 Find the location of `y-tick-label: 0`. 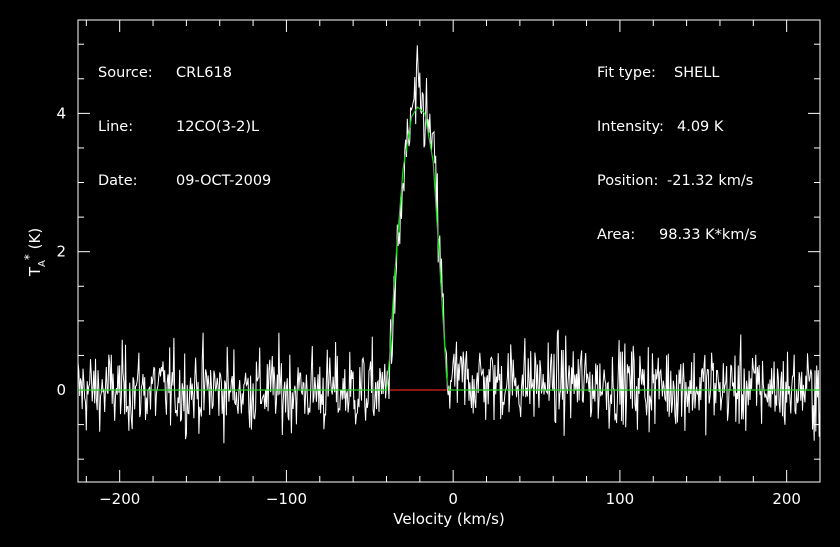

y-tick-label: 0 is located at coordinates (61, 390).